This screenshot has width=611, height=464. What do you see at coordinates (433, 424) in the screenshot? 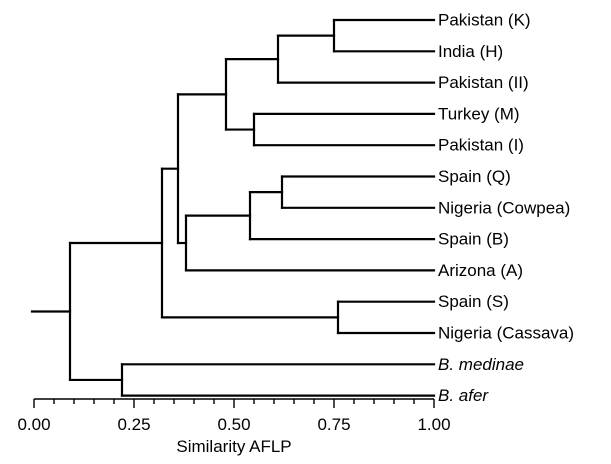
I see `tick-label-4: 1.00` at bounding box center [433, 424].